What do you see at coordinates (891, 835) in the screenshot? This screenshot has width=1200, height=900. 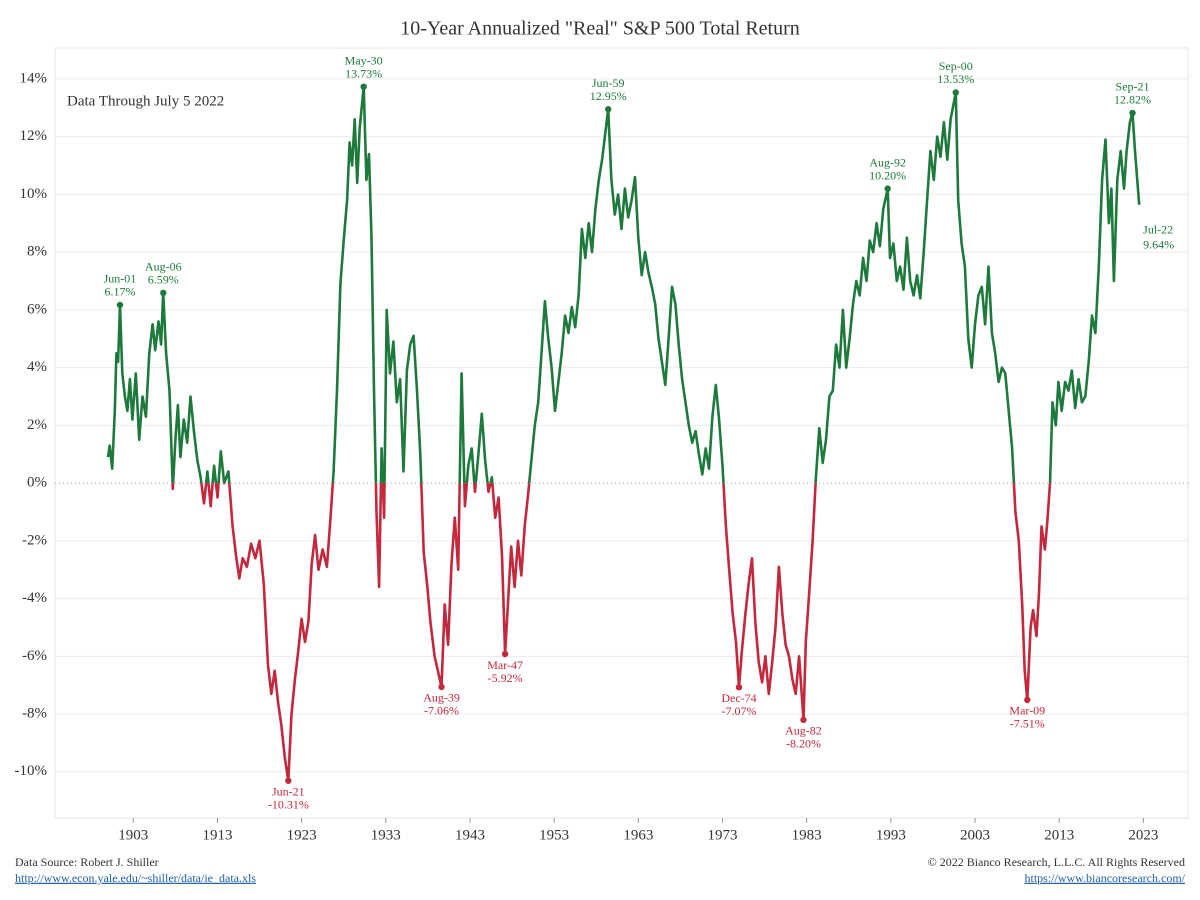 I see `x-tick-label: 1993` at bounding box center [891, 835].